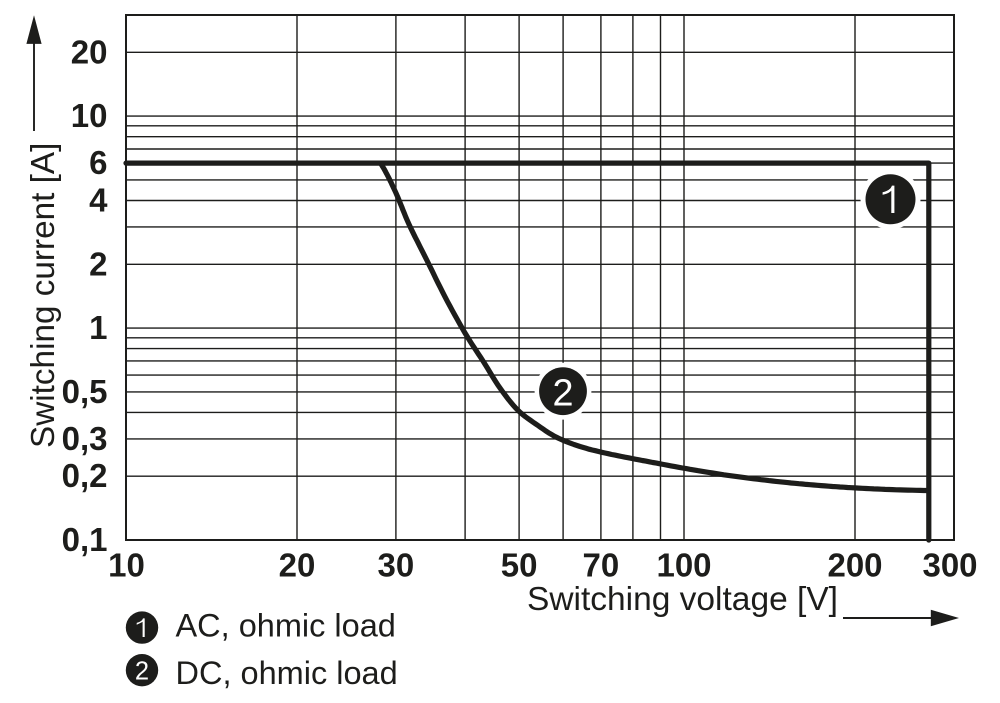 The height and width of the screenshot is (703, 1000). What do you see at coordinates (85, 539) in the screenshot?
I see `svg-text: 0,1` at bounding box center [85, 539].